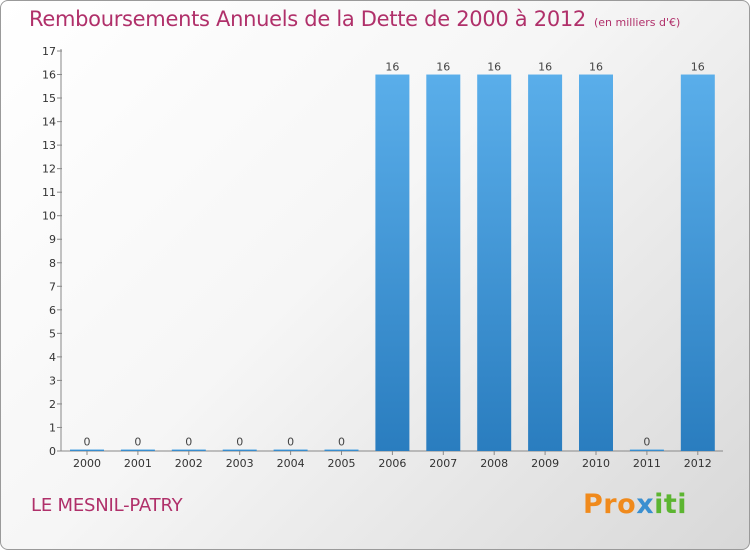 The height and width of the screenshot is (550, 750). I want to click on y-tick-label: 12, so click(49, 169).